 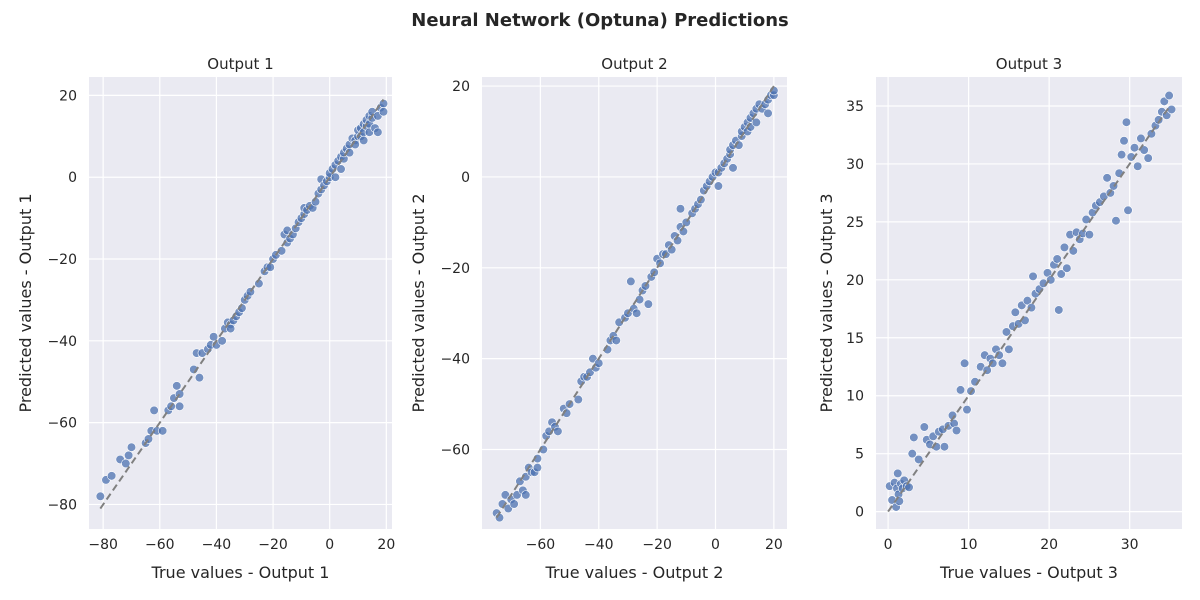 What do you see at coordinates (855, 107) in the screenshot?
I see `y-tick-label: 35` at bounding box center [855, 107].